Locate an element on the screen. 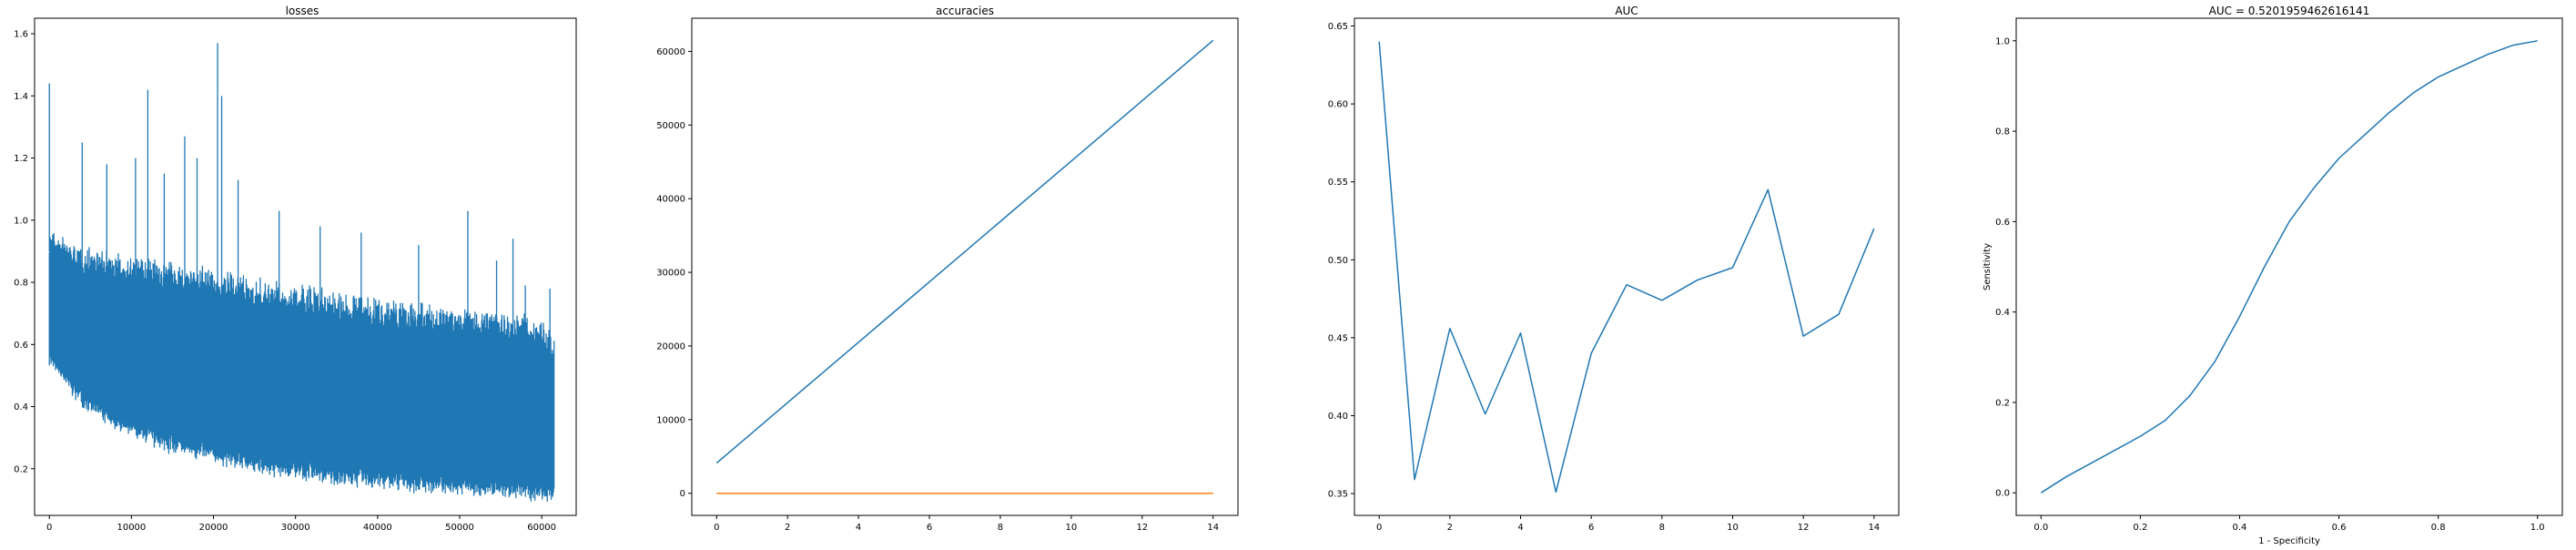  y-tick-label: 50000 is located at coordinates (670, 126).